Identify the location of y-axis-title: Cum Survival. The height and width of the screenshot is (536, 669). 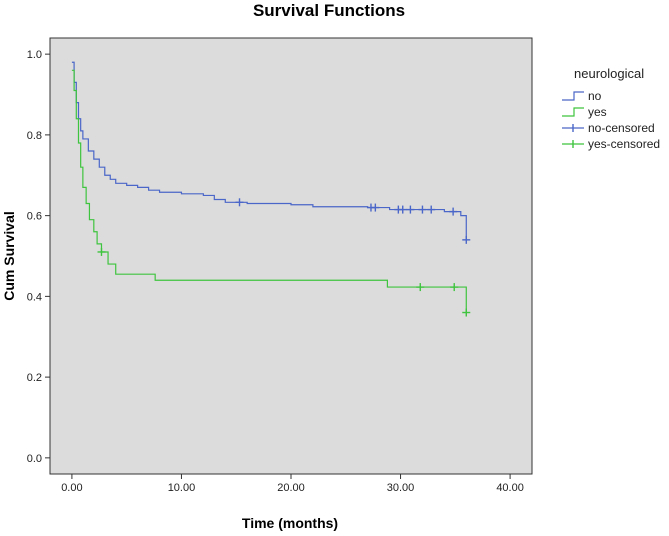
(9, 255).